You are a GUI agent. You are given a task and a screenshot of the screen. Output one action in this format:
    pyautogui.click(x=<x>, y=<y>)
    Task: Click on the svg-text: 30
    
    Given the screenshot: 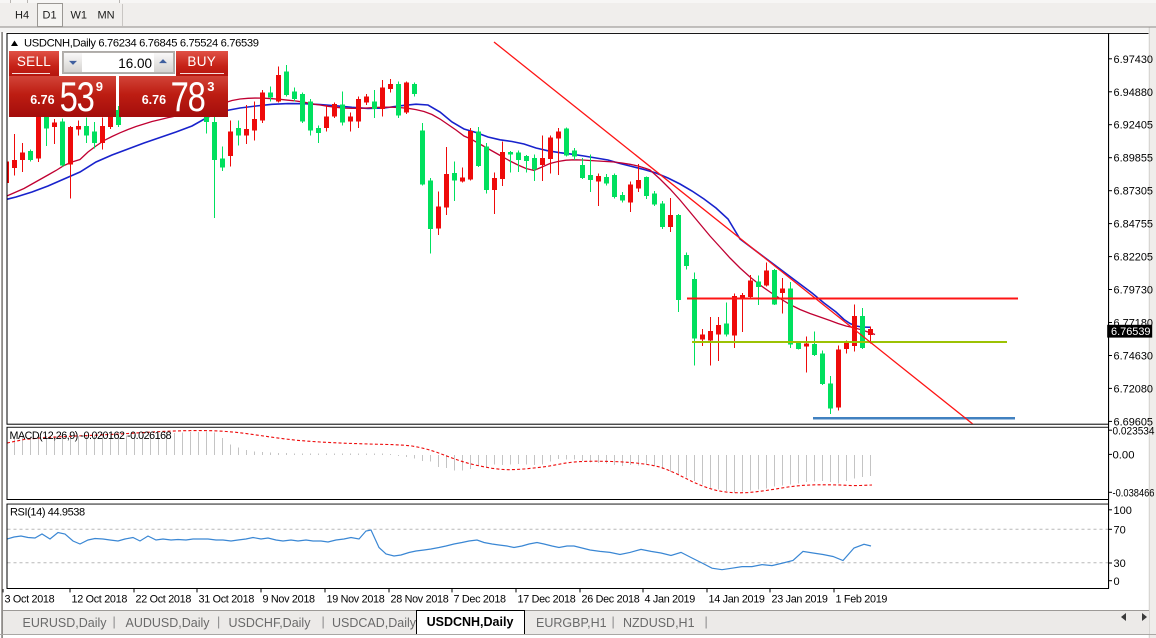 What is the action you would take?
    pyautogui.click(x=1120, y=564)
    